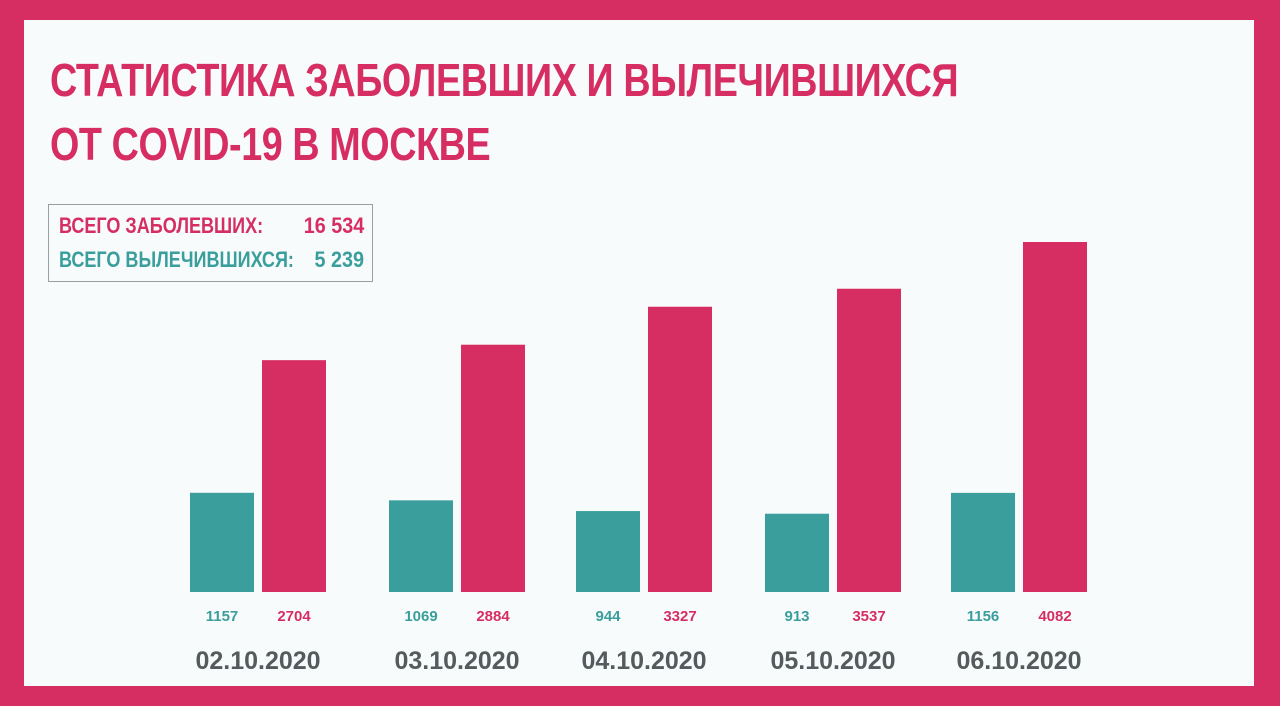  What do you see at coordinates (339, 259) in the screenshot?
I see `total-recovered-value: 5 239` at bounding box center [339, 259].